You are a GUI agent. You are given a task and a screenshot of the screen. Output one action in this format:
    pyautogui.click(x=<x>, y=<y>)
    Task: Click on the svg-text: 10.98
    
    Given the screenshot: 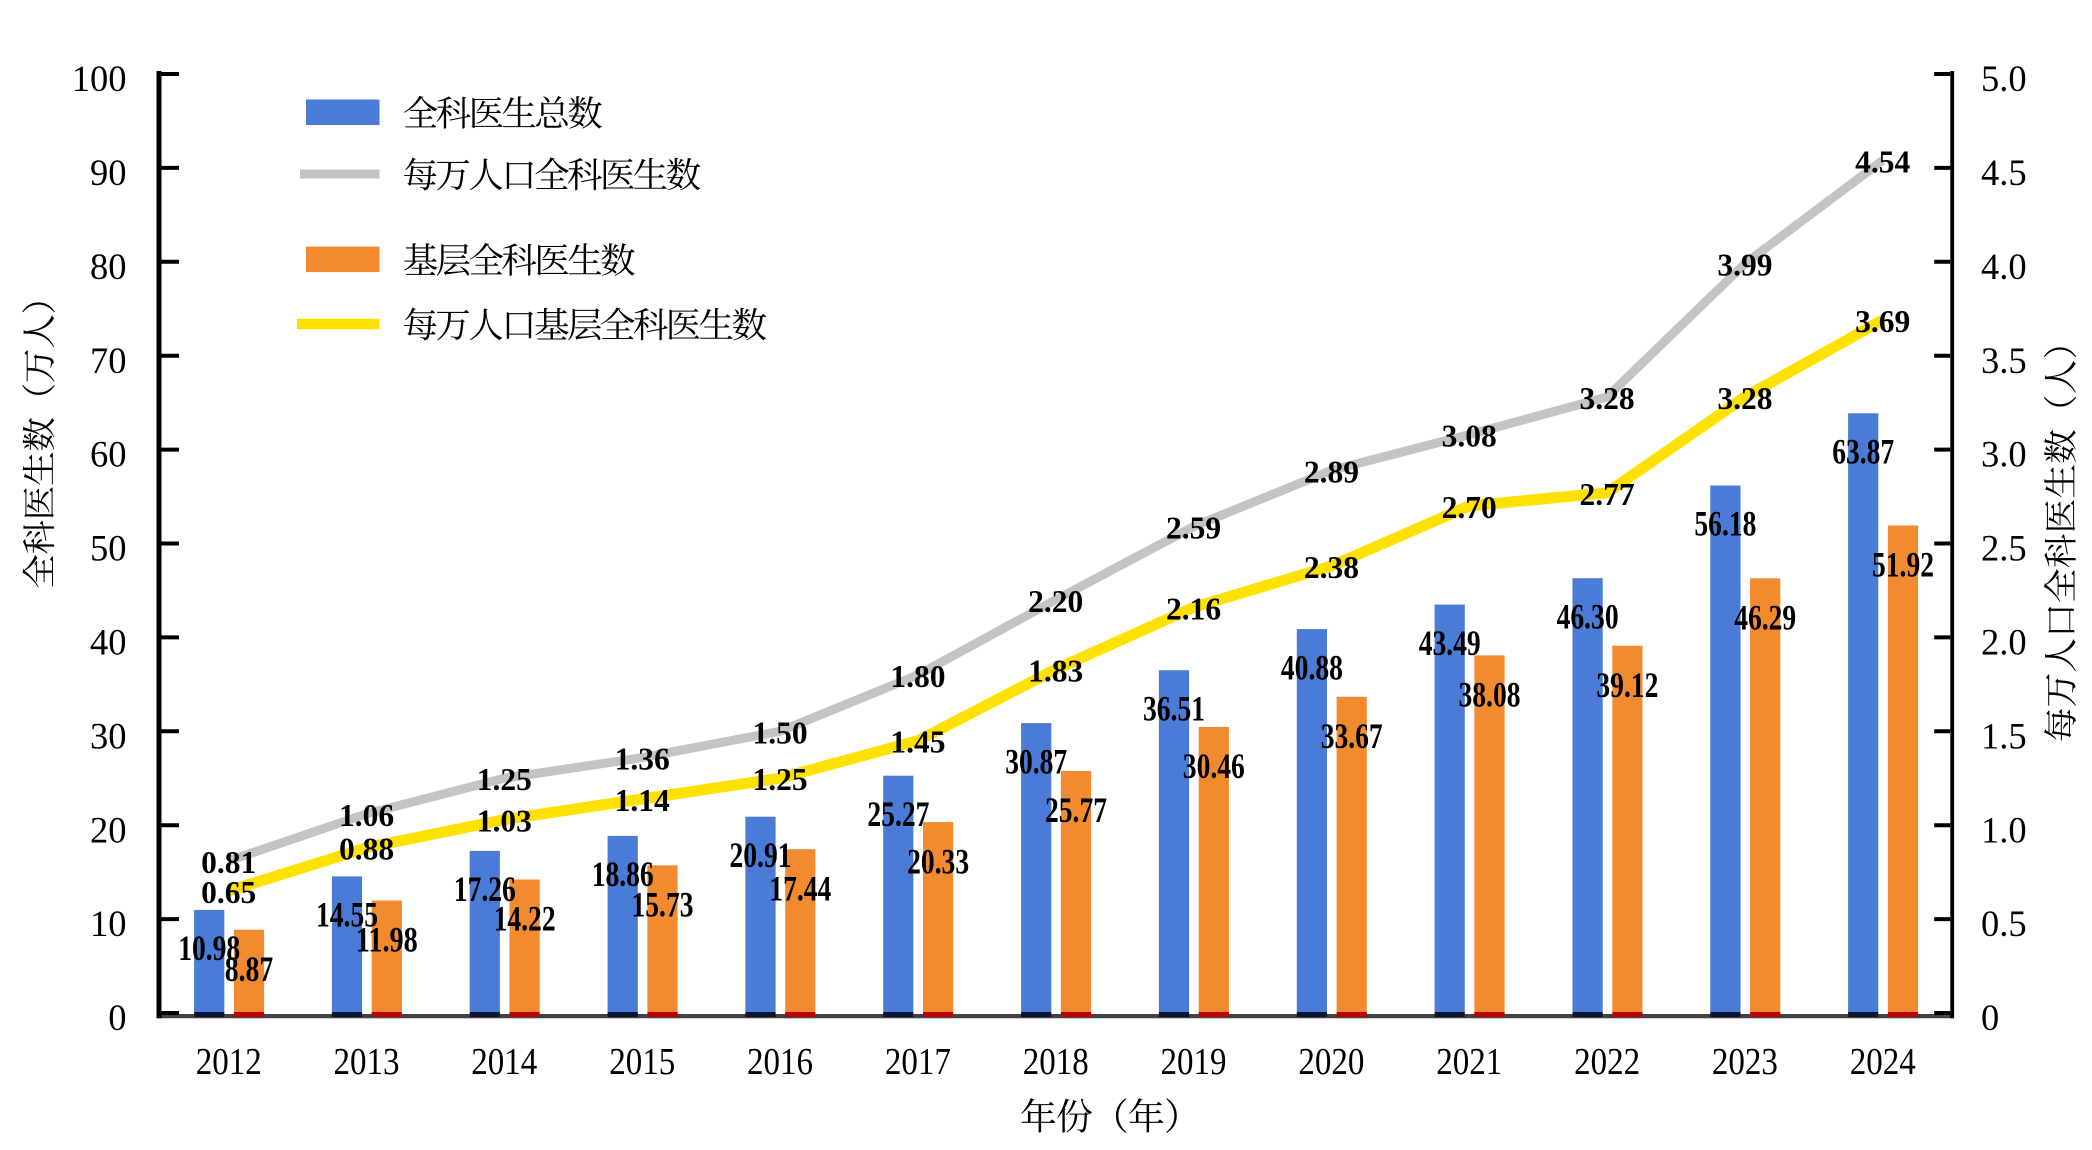 What is the action you would take?
    pyautogui.click(x=209, y=948)
    